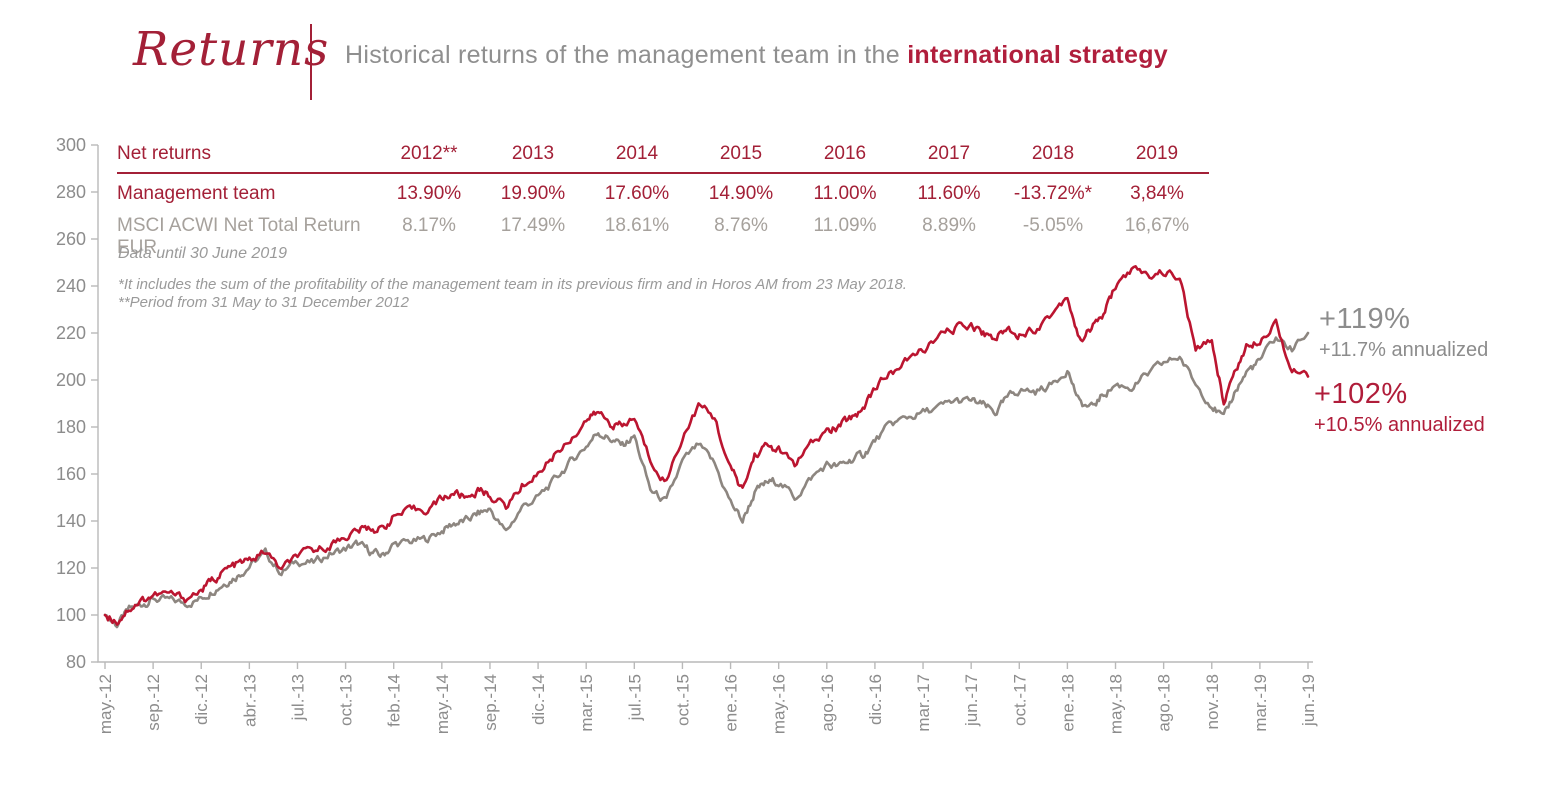 The image size is (1541, 793). I want to click on table-year-headers: 2012** 2013 2014 2015 2016 2017 2018 2019, so click(793, 154).